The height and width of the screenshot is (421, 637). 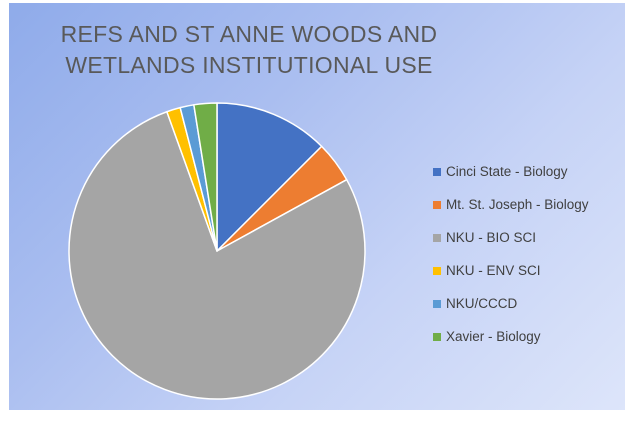 I want to click on legend-item-nku-bio-sci: NKU - BIO SCI, so click(x=528, y=240).